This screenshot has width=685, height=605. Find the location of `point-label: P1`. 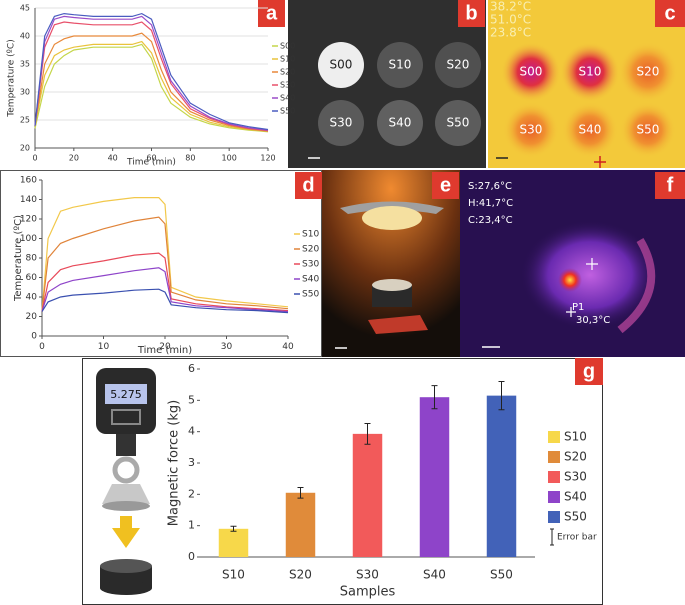

point-label: P1 is located at coordinates (578, 307).